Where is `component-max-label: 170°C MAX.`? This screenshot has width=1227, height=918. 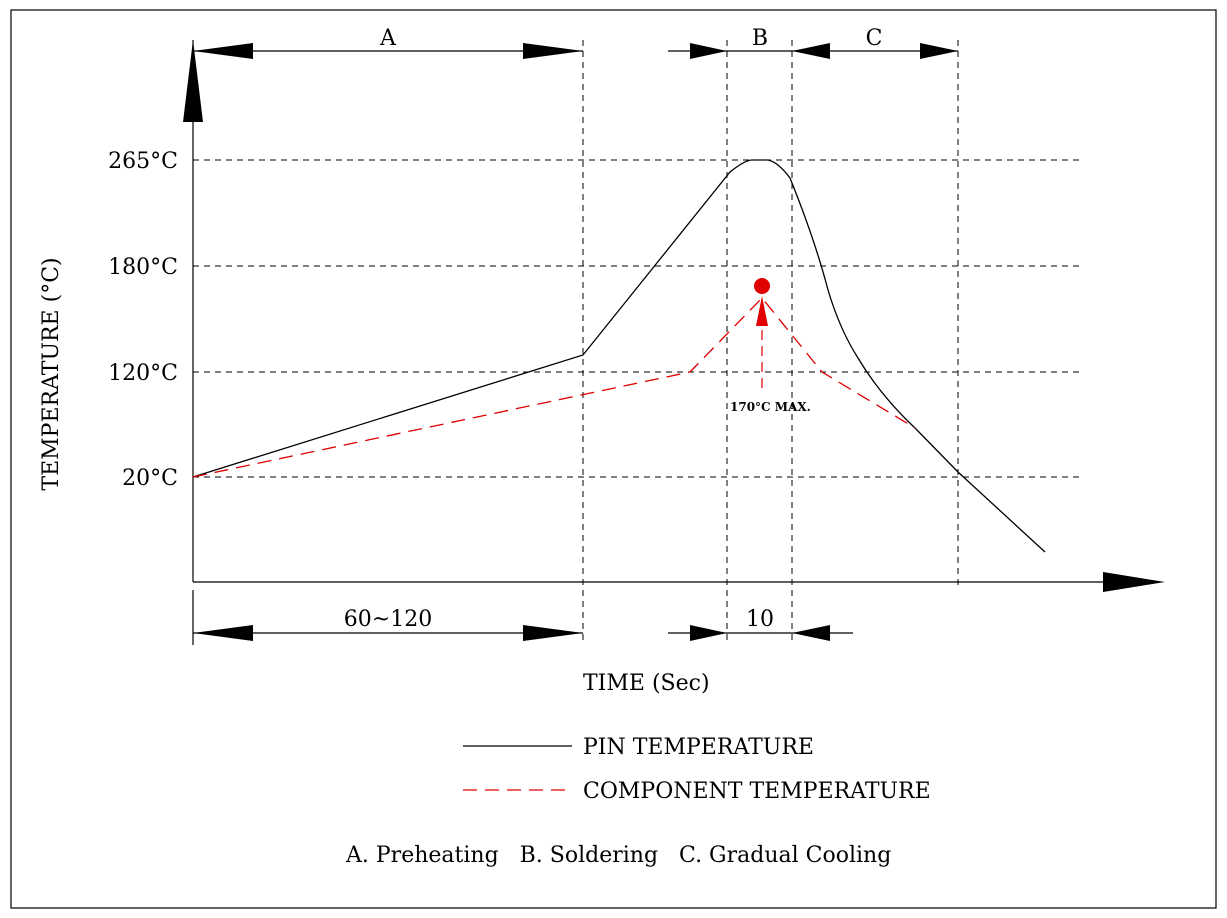 component-max-label: 170°C MAX. is located at coordinates (770, 407).